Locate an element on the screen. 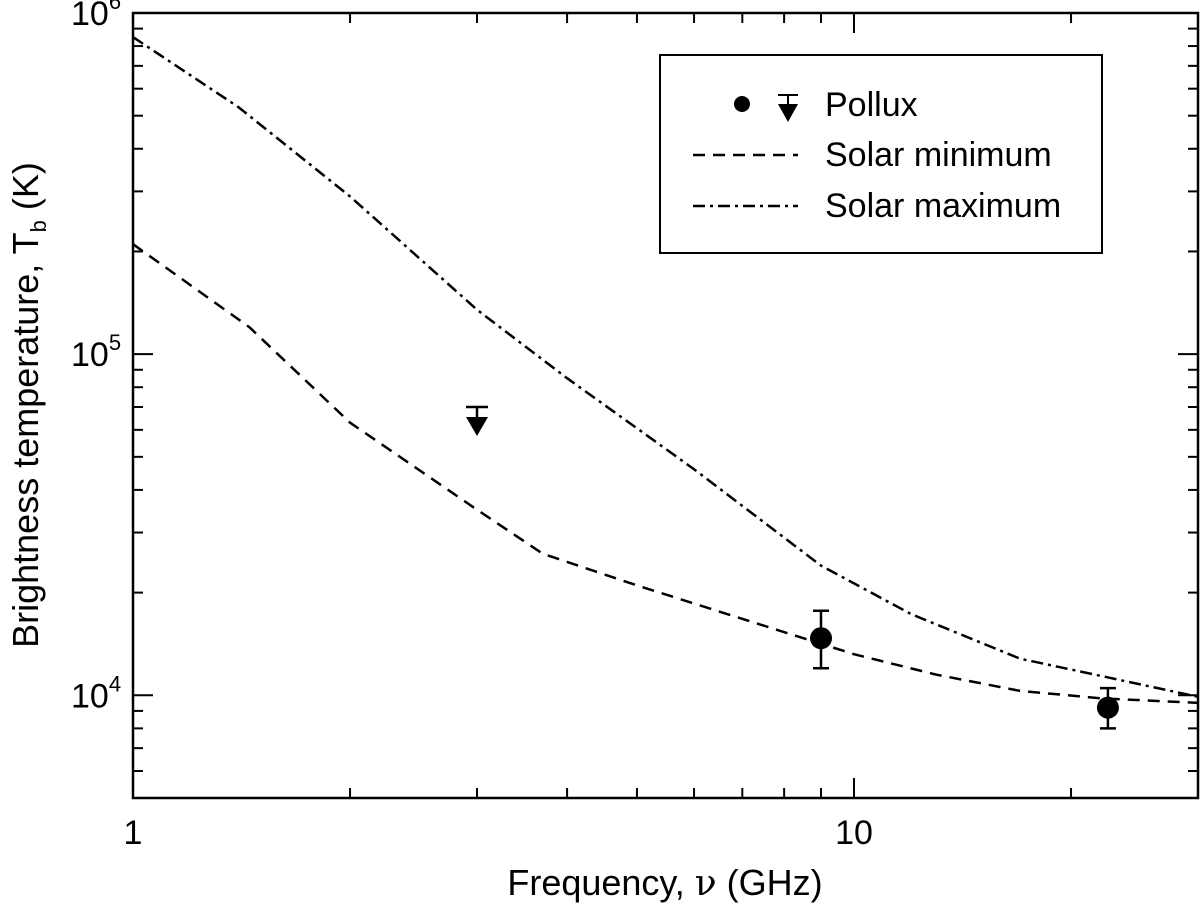 The width and height of the screenshot is (1200, 910). legend: Pollux Solar minimum Solar maximum is located at coordinates (881, 154).